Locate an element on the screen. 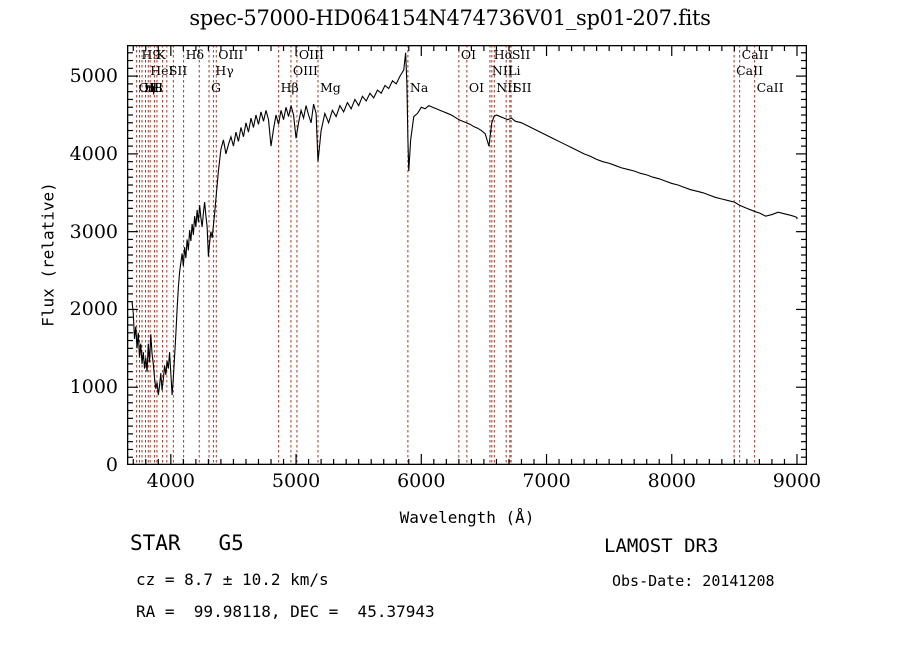 The image size is (900, 649). spectral-line-label: K is located at coordinates (161, 54).